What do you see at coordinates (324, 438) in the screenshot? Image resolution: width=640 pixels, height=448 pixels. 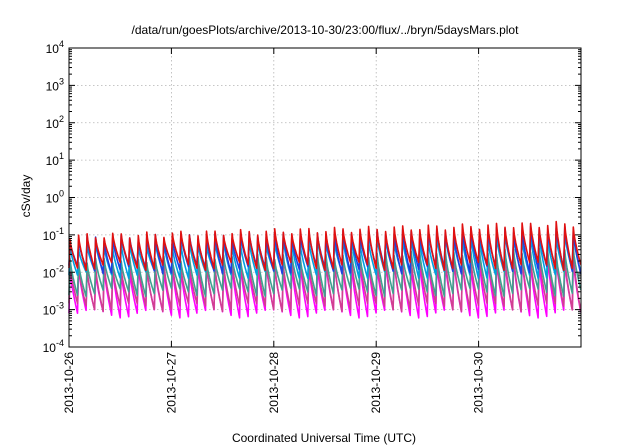 I see `x-axis-title: Coordinated Universal Time (UTC)` at bounding box center [324, 438].